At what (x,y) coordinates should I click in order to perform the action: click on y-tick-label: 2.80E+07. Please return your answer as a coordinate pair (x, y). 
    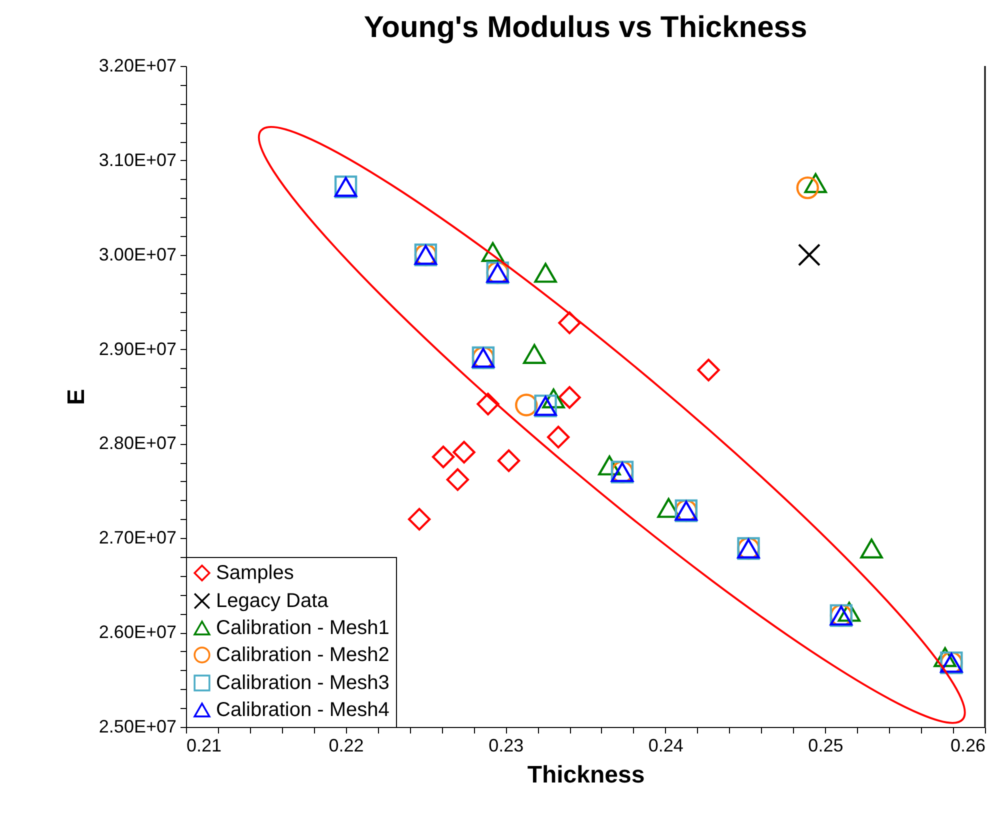
    Looking at the image, I should click on (137, 443).